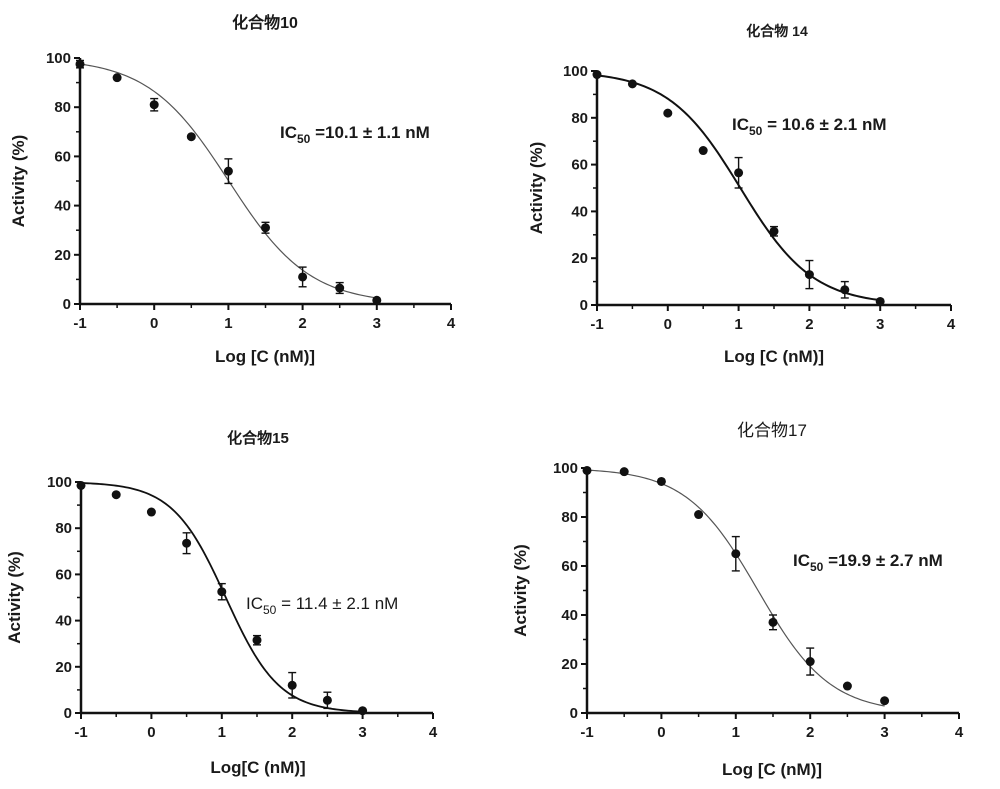 Image resolution: width=1000 pixels, height=789 pixels. Describe the element at coordinates (777, 31) in the screenshot. I see `chart-title: 化合物 14` at that location.